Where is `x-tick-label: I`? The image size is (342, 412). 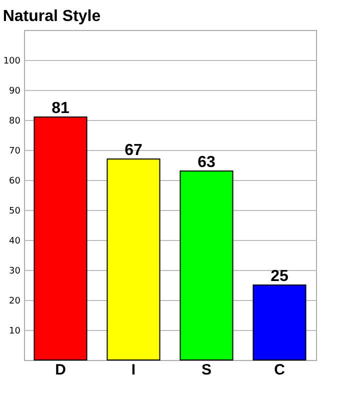 x-tick-label: I is located at coordinates (133, 370).